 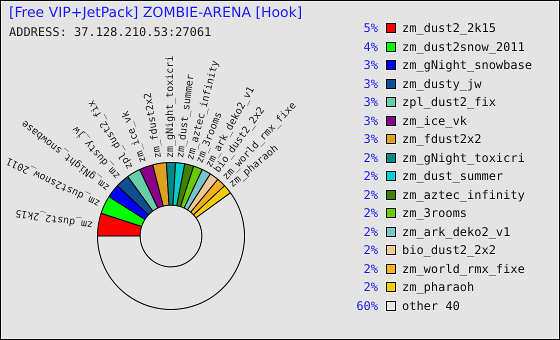 I want to click on data-label: 60%, so click(x=366, y=305).